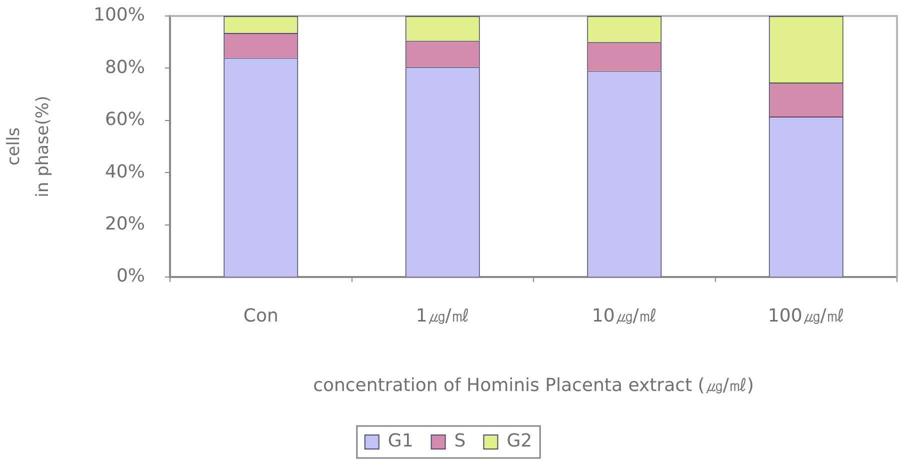 The height and width of the screenshot is (473, 899). I want to click on x-tick-label: 10㎍/㎖, so click(624, 315).